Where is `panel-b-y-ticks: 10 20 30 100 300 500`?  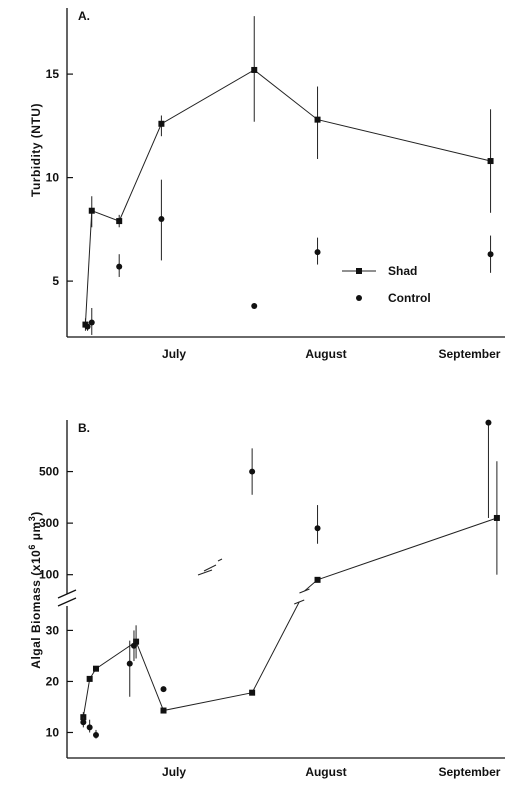 panel-b-y-ticks: 10 20 30 100 300 500 is located at coordinates (56, 602).